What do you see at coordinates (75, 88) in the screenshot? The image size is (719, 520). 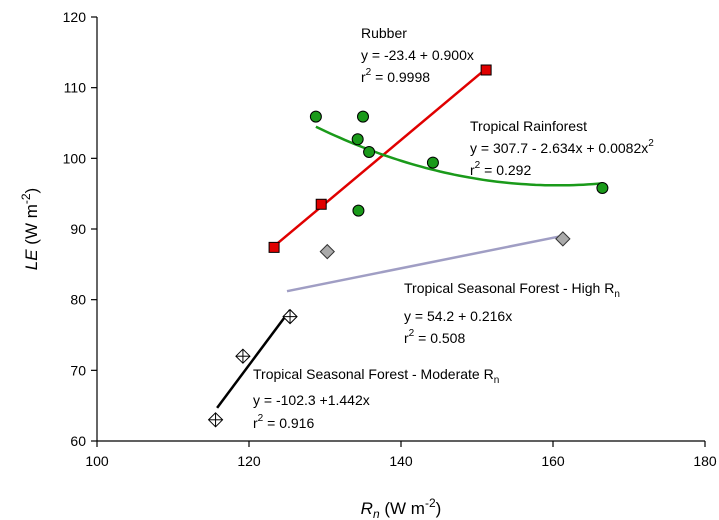 I see `y-tick-label: 110` at bounding box center [75, 88].